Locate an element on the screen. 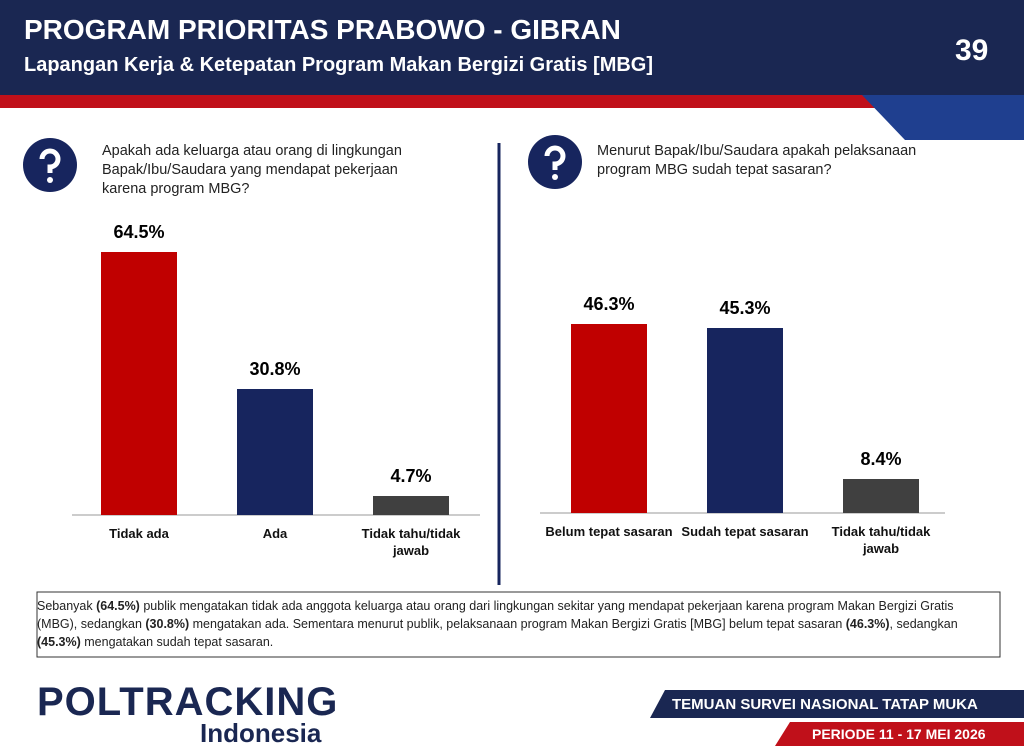 The width and height of the screenshot is (1024, 756). category-label: Ada is located at coordinates (275, 533).